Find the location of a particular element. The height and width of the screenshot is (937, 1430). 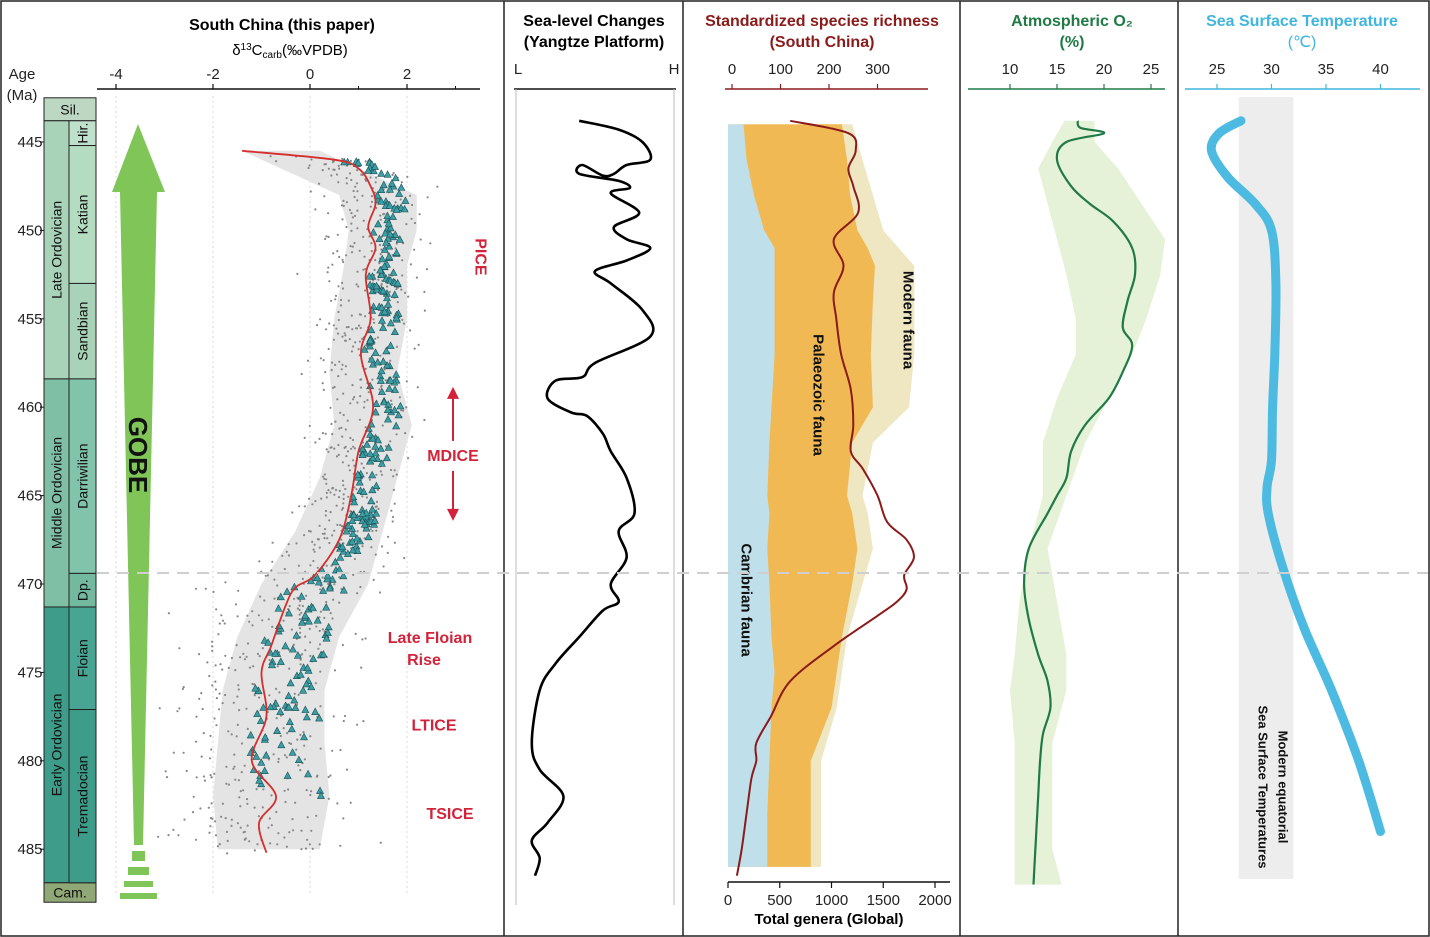

panel-a-title: South China (this paper) is located at coordinates (282, 25).